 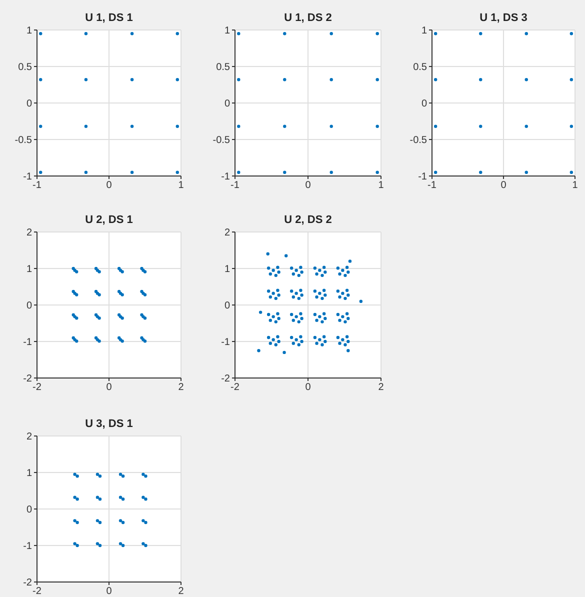 What do you see at coordinates (109, 220) in the screenshot?
I see `chart-title: U 2, DS 1` at bounding box center [109, 220].